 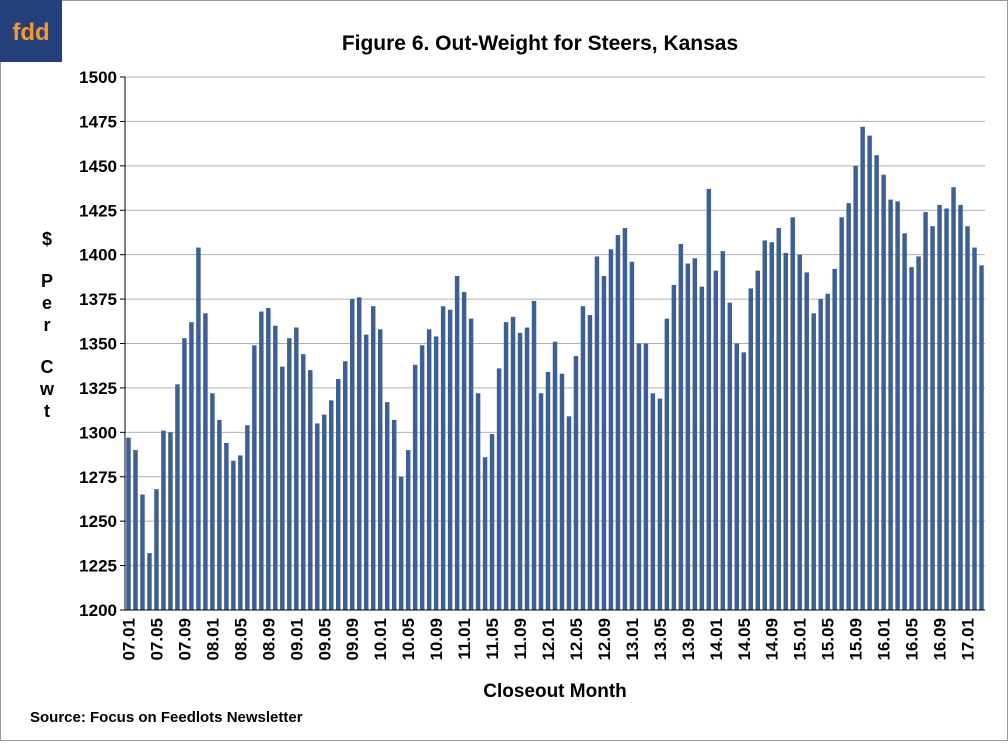 I want to click on x-tick-label: 11.05, so click(x=492, y=639).